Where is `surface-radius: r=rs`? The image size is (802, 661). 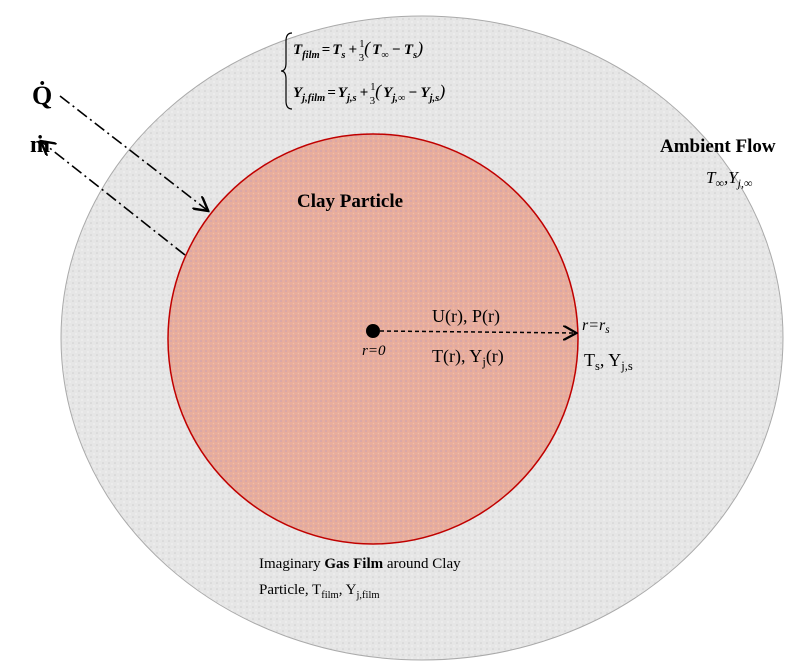
surface-radius: r=rs is located at coordinates (596, 326).